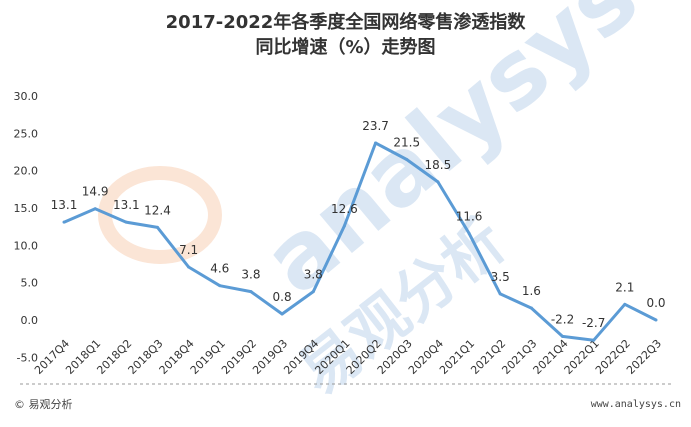 The height and width of the screenshot is (427, 691). What do you see at coordinates (562, 319) in the screenshot?
I see `data-label: -2.2` at bounding box center [562, 319].